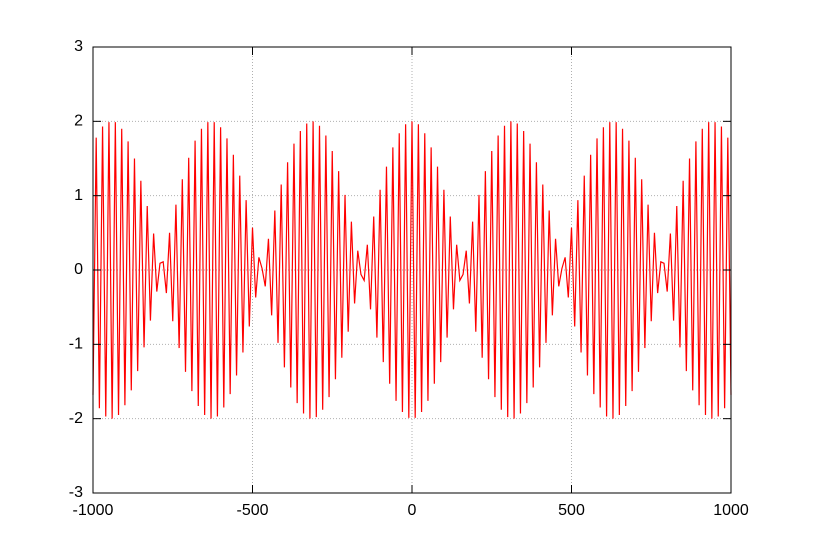  What do you see at coordinates (76, 418) in the screenshot?
I see `y-tick-label: -2` at bounding box center [76, 418].